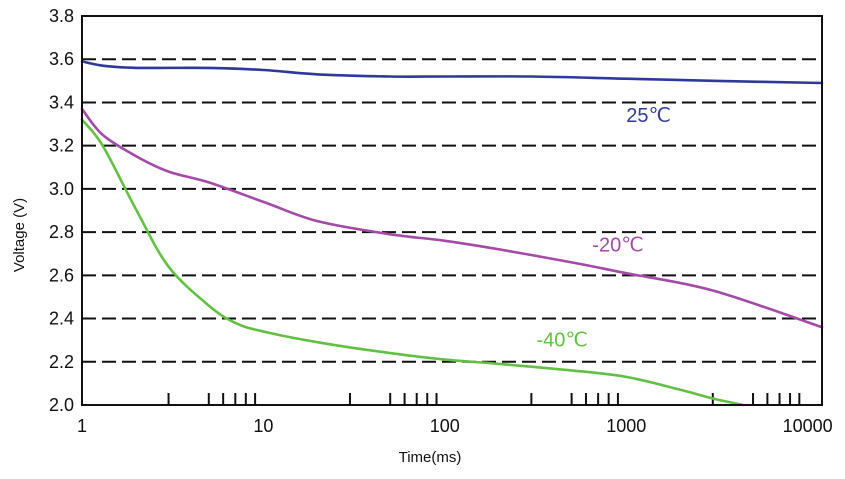 This screenshot has width=845, height=479. I want to click on series-annotation-0: 25℃, so click(648, 116).